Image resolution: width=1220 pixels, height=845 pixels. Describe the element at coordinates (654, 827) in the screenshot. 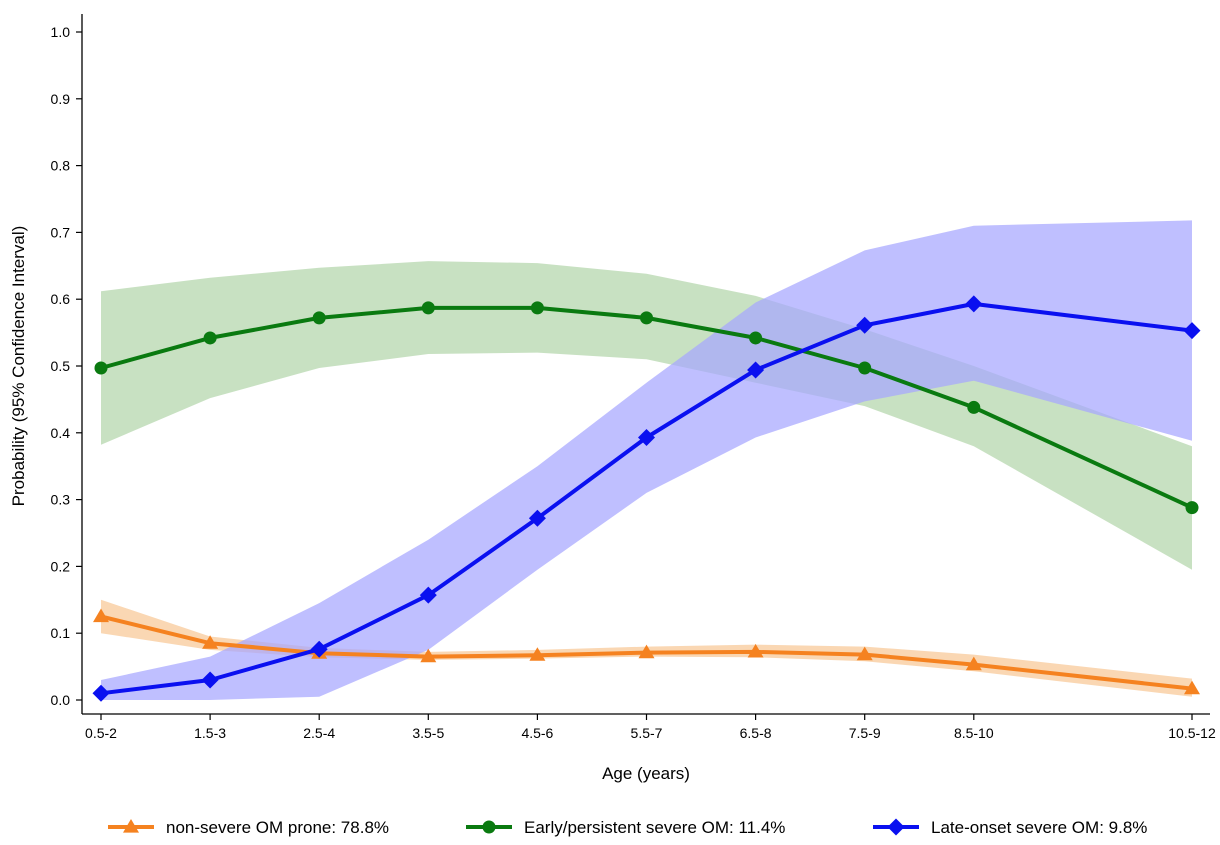

I see `legend-label: Early/persistent severe OM: 11.4%` at that location.